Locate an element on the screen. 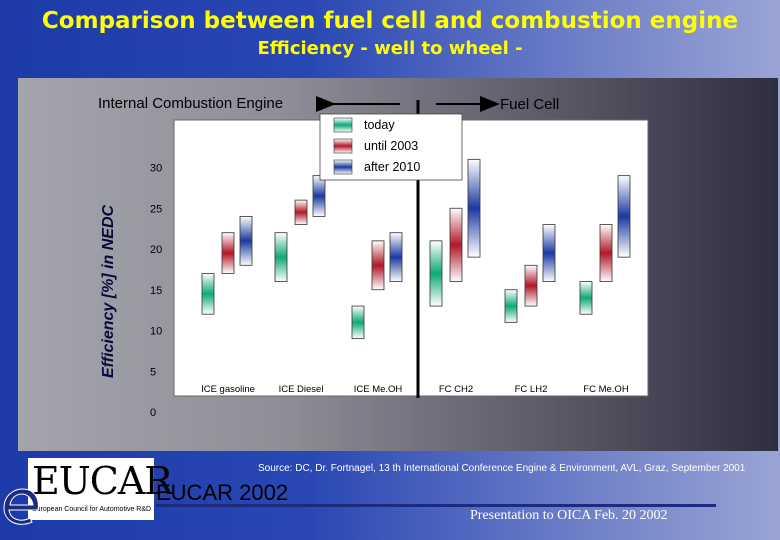 Image resolution: width=780 pixels, height=540 pixels. legend-label: today is located at coordinates (379, 125).